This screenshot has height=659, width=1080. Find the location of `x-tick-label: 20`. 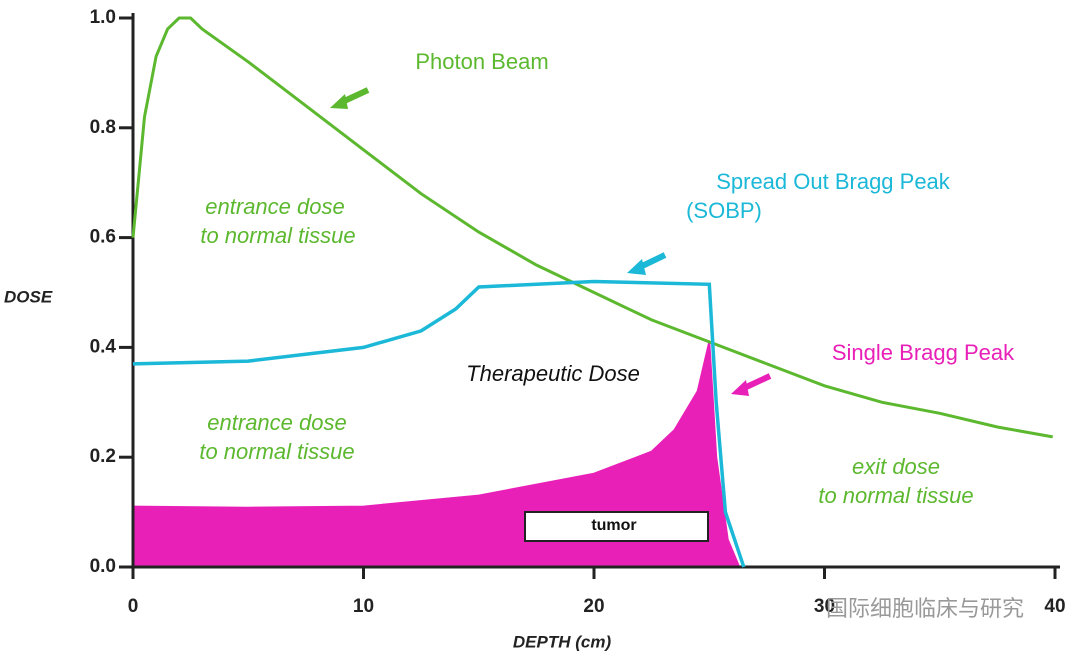

x-tick-label: 20 is located at coordinates (593, 606).